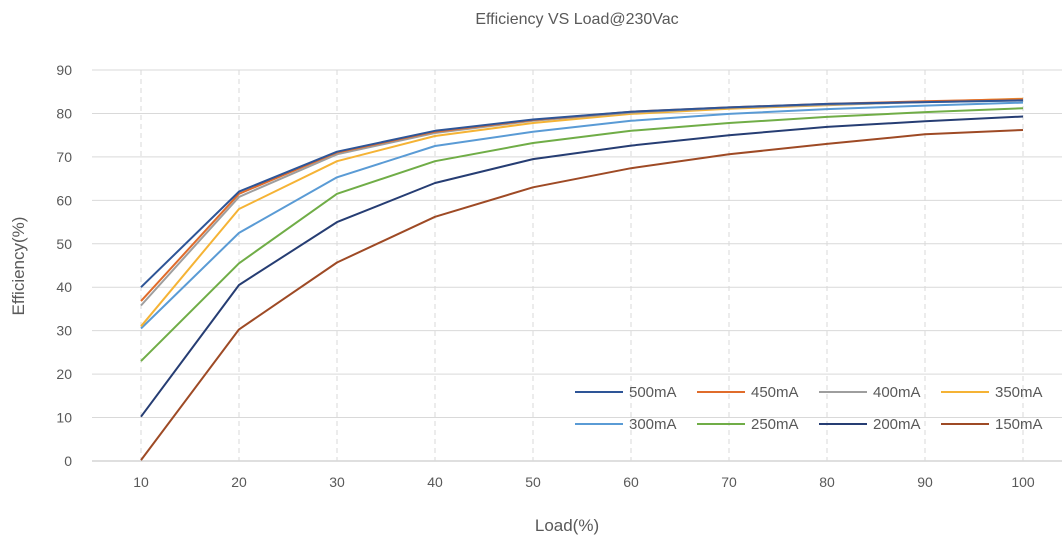  Describe the element at coordinates (1019, 392) in the screenshot. I see `legend-label: 350mA` at that location.